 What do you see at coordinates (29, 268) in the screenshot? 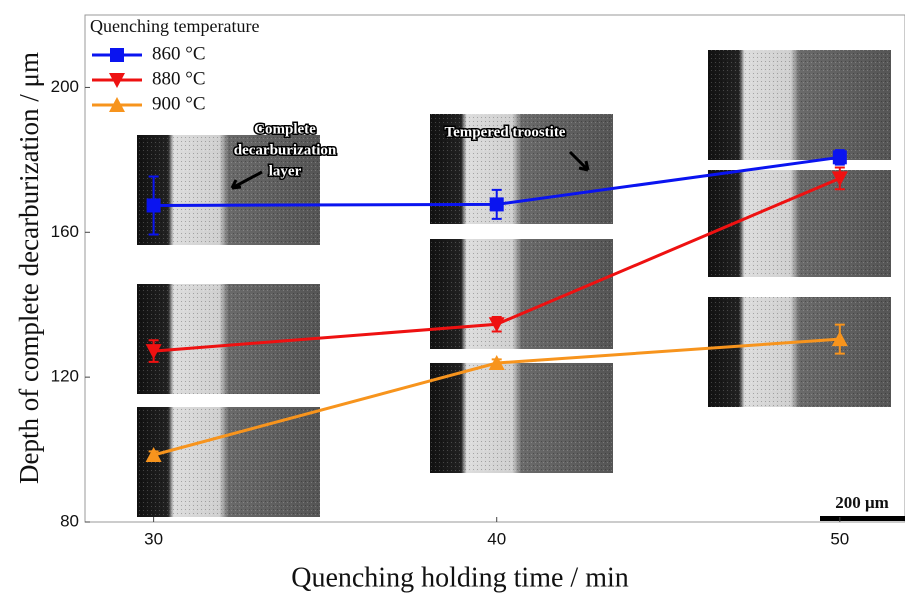
I see `y-axis-label: Depth of complete decarburization / μm` at bounding box center [29, 268].